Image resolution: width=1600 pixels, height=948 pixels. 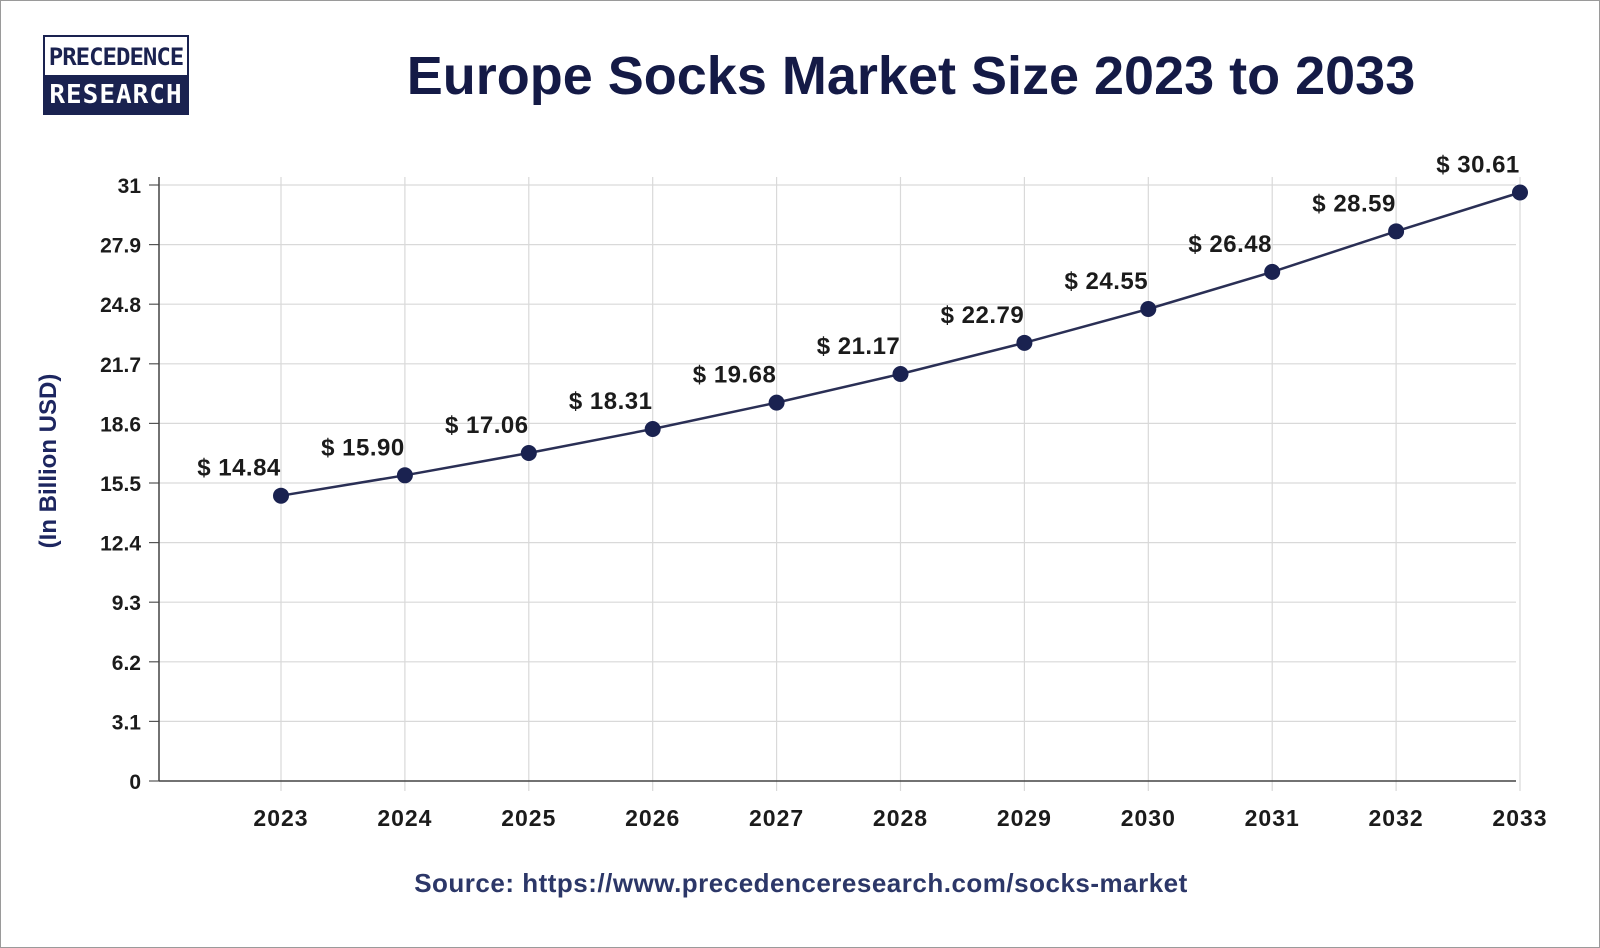 What do you see at coordinates (983, 315) in the screenshot?
I see `data-label: $ 22.79` at bounding box center [983, 315].